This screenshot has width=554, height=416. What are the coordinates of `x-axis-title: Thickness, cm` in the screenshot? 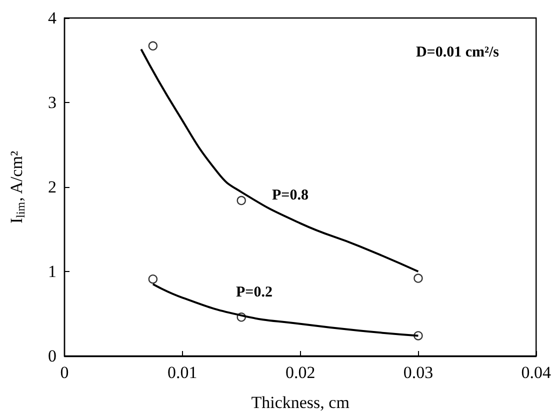 It's located at (300, 402).